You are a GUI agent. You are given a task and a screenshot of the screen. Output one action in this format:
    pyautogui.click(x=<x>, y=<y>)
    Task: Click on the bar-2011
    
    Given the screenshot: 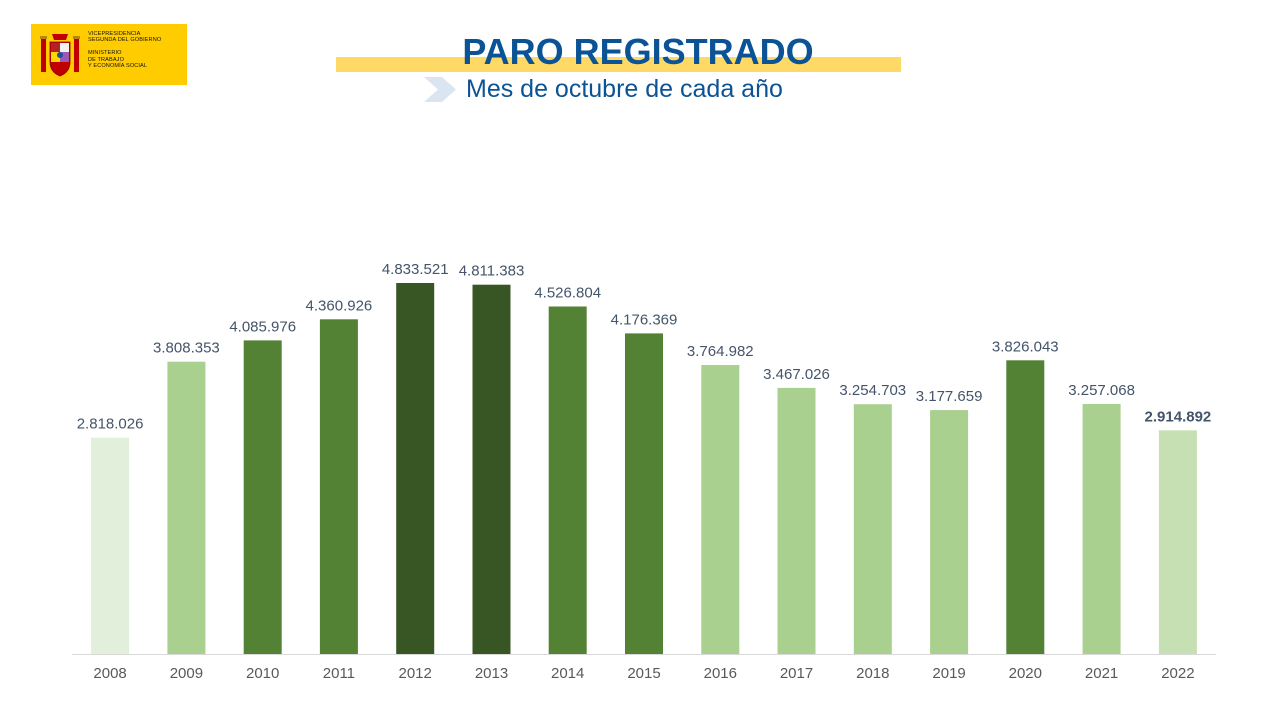 What is the action you would take?
    pyautogui.click(x=338, y=486)
    